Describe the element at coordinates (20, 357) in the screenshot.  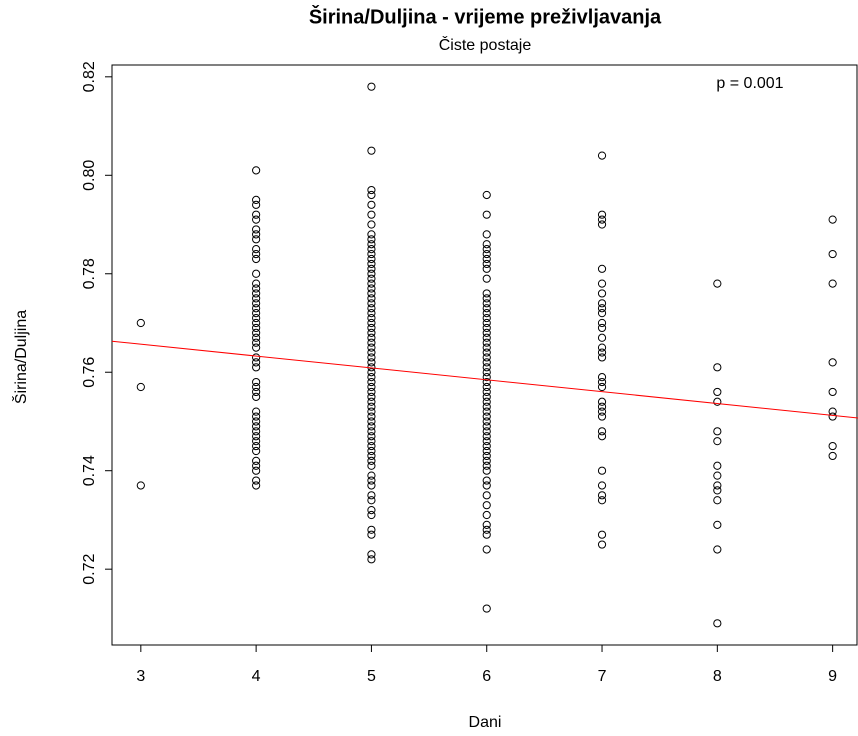
I see `y-axis-label: Širina/Duljina` at that location.